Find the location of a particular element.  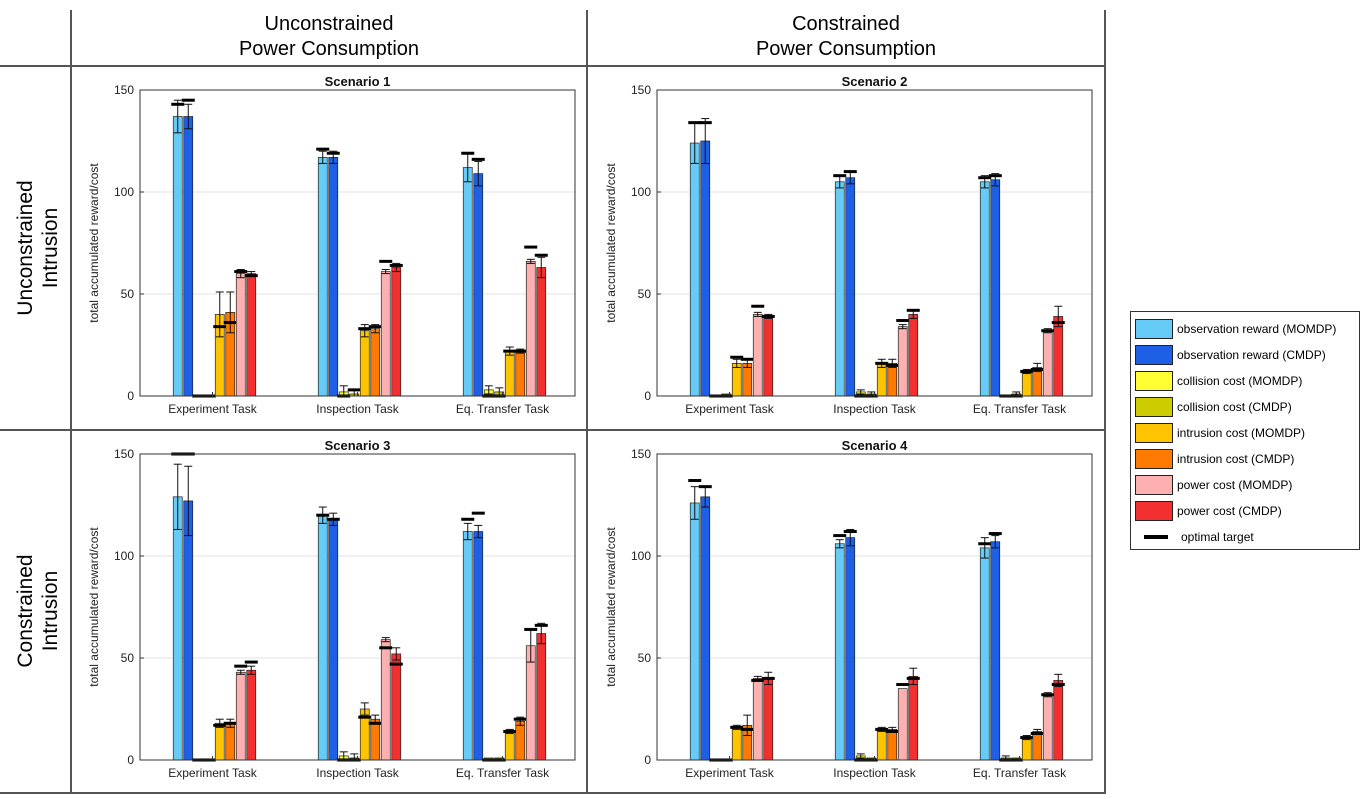

legend-item: power cost (CMDP) is located at coordinates (1208, 511).